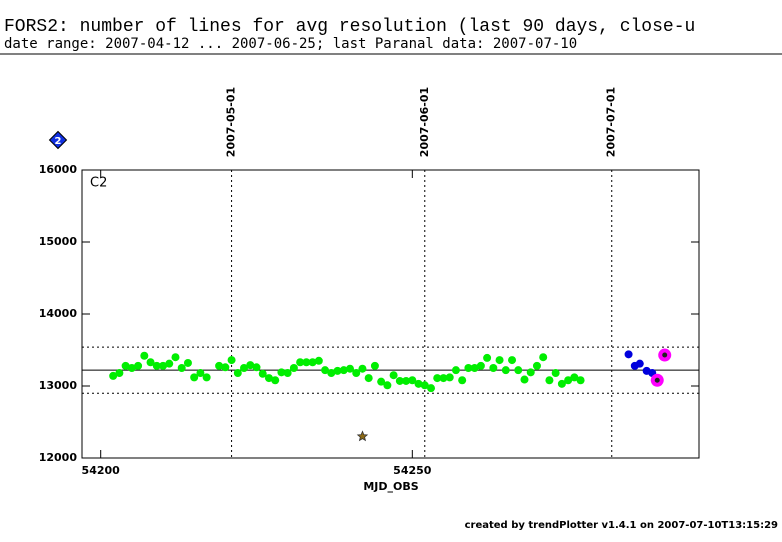 This screenshot has height=542, width=782. I want to click on date-label: 2007-07-01, so click(611, 122).